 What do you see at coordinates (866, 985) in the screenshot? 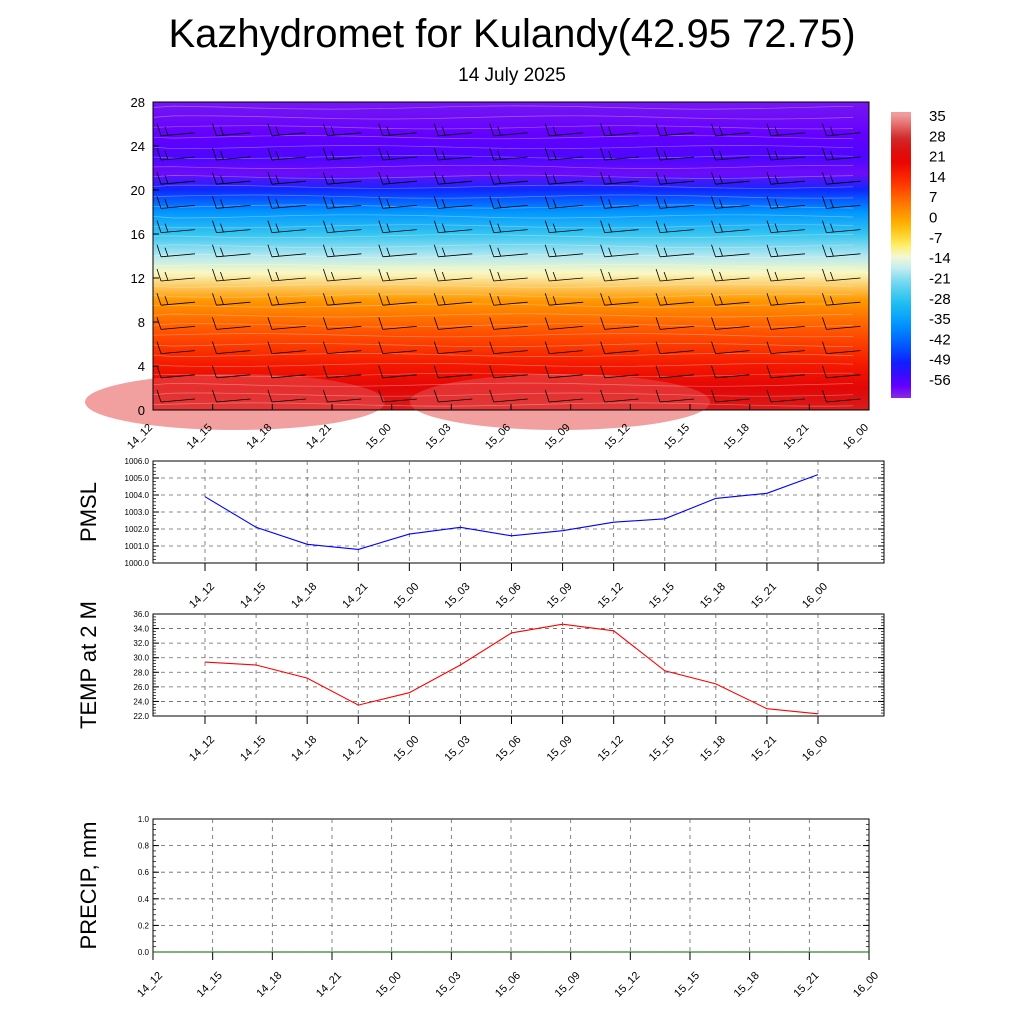
I see `x-tick-label: 16_00` at bounding box center [866, 985].